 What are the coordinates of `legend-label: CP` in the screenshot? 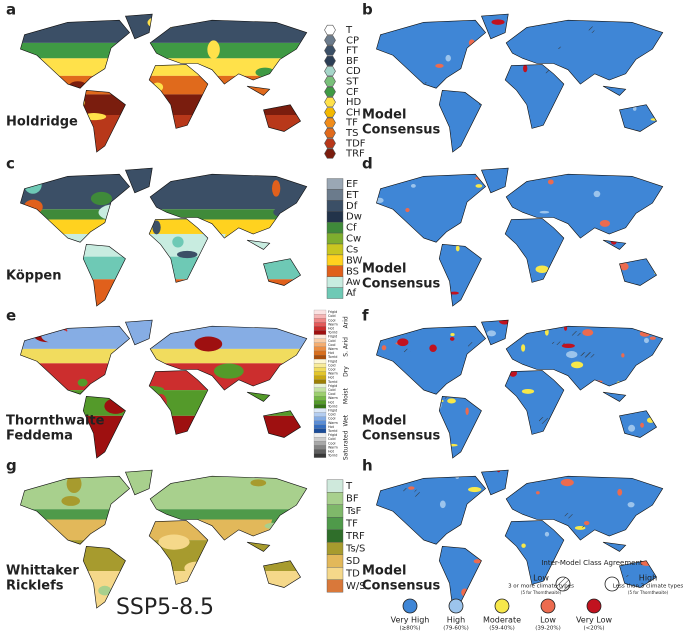 It's located at (352, 40).